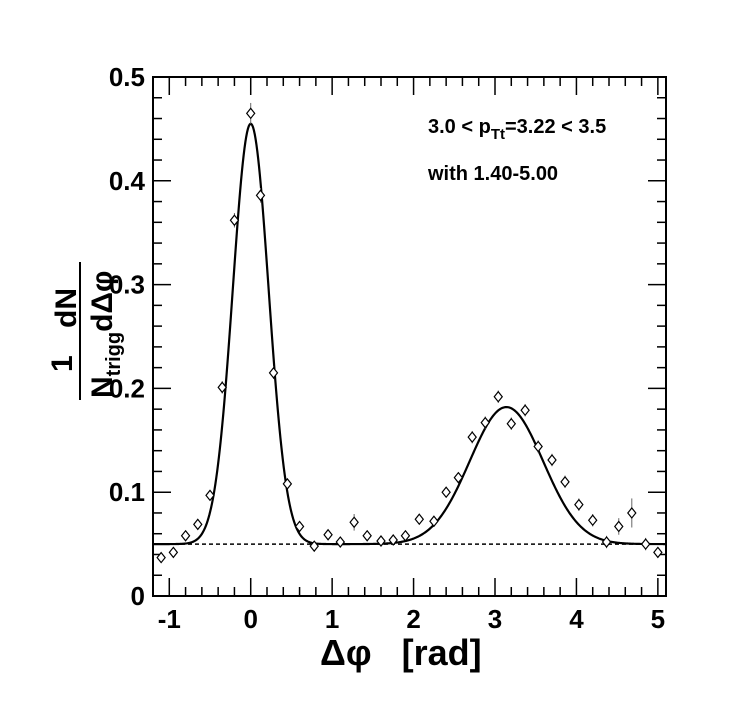 Image resolution: width=747 pixels, height=707 pixels. Describe the element at coordinates (105, 334) in the screenshot. I see `ylabel-denominator: NtriggdΔφ` at that location.